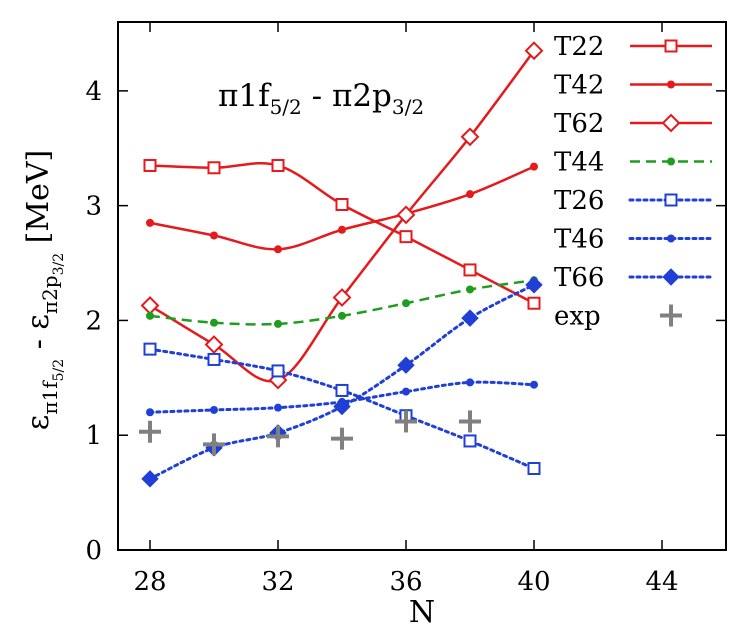 The image size is (750, 629). I want to click on x-tick-label: 40, so click(533, 582).